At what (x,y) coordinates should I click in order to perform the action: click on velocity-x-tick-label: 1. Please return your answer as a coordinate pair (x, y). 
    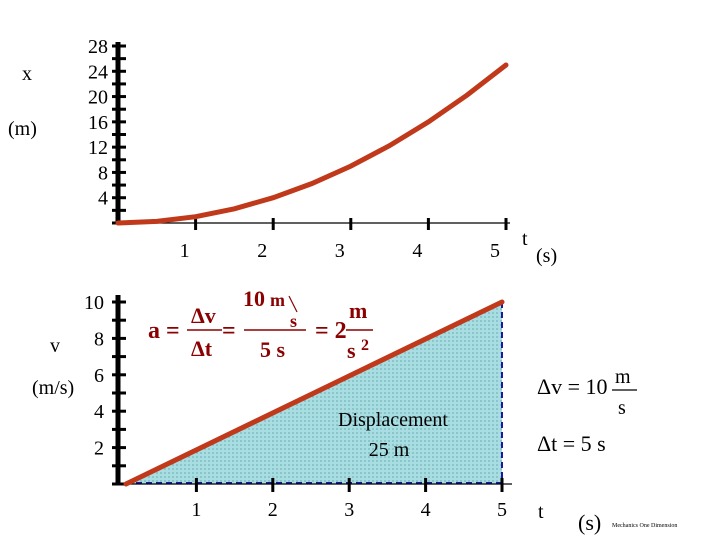
    Looking at the image, I should click on (196, 510).